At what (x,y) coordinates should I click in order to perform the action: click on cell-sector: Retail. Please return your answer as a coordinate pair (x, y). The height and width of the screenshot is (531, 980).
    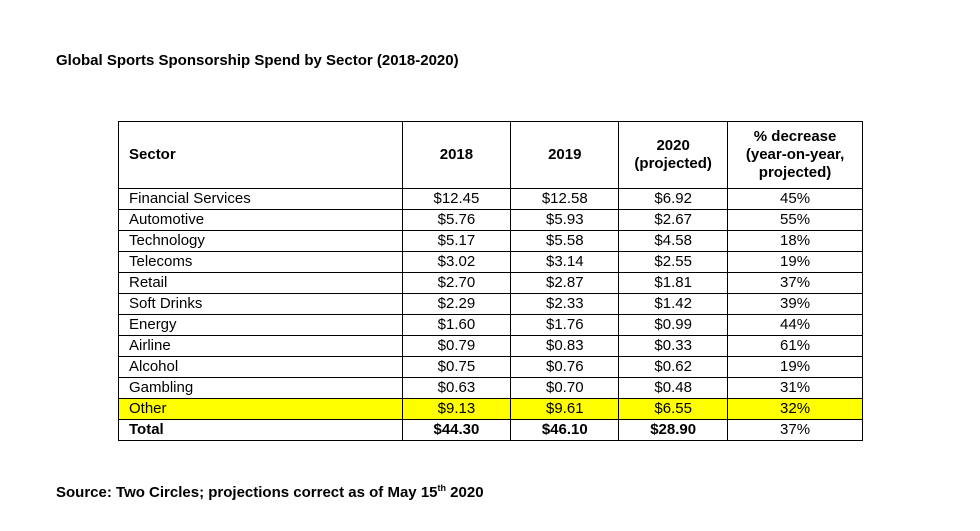
    Looking at the image, I should click on (260, 283).